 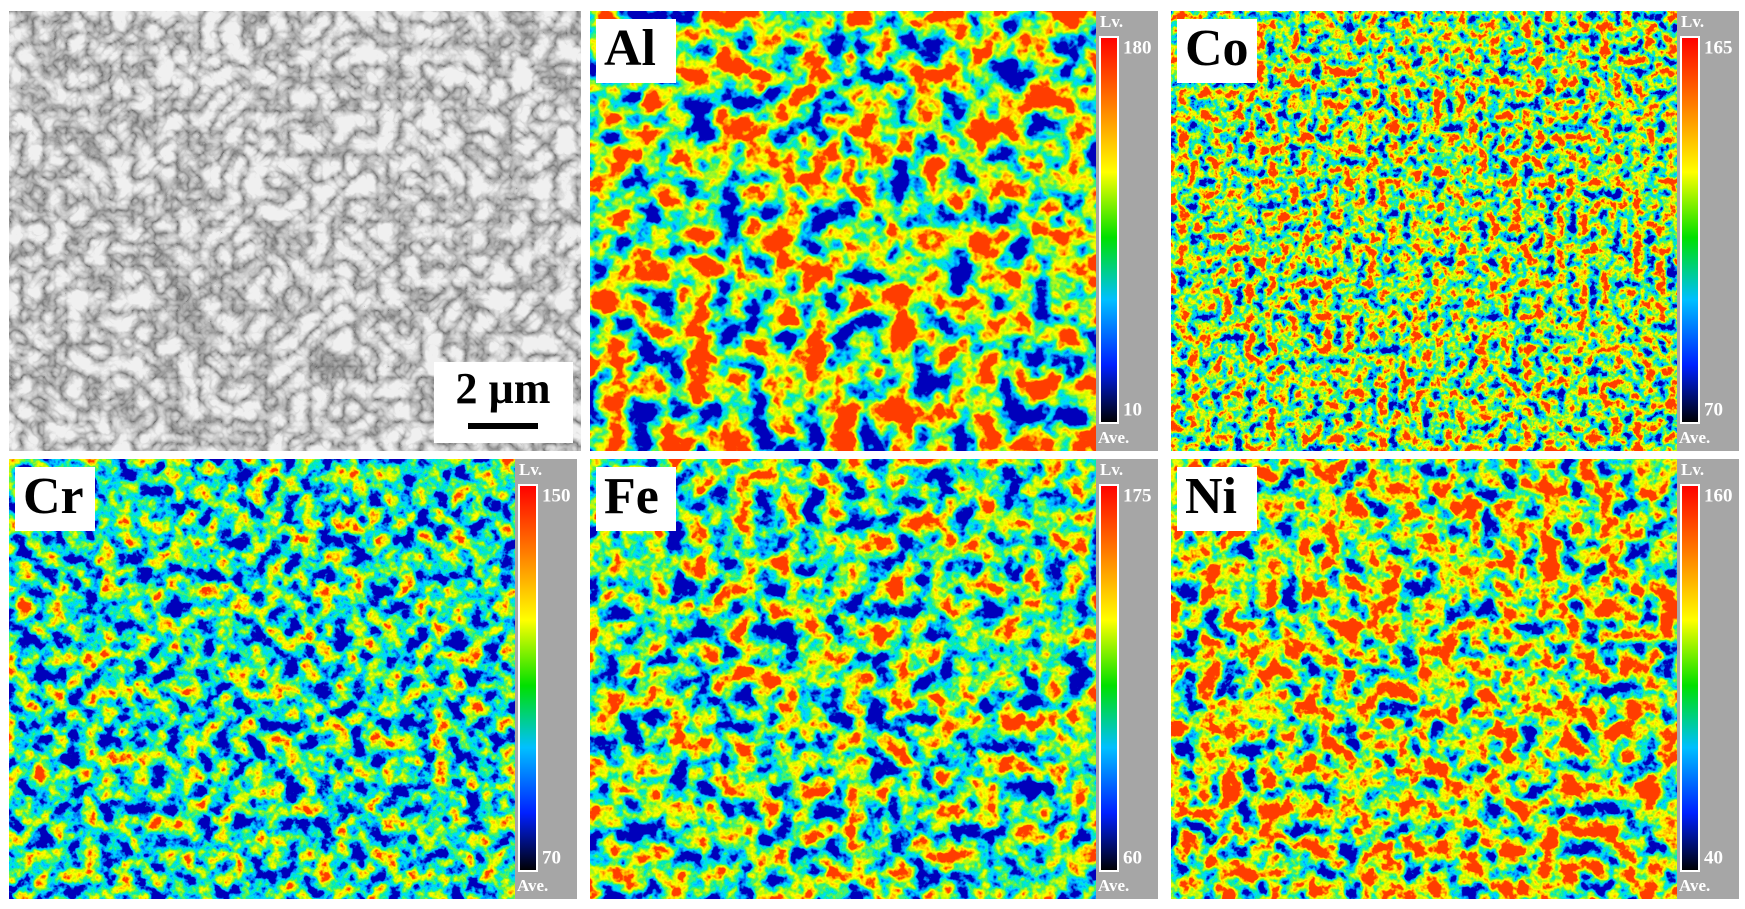 I want to click on element-label: Ni, so click(x=1211, y=496).